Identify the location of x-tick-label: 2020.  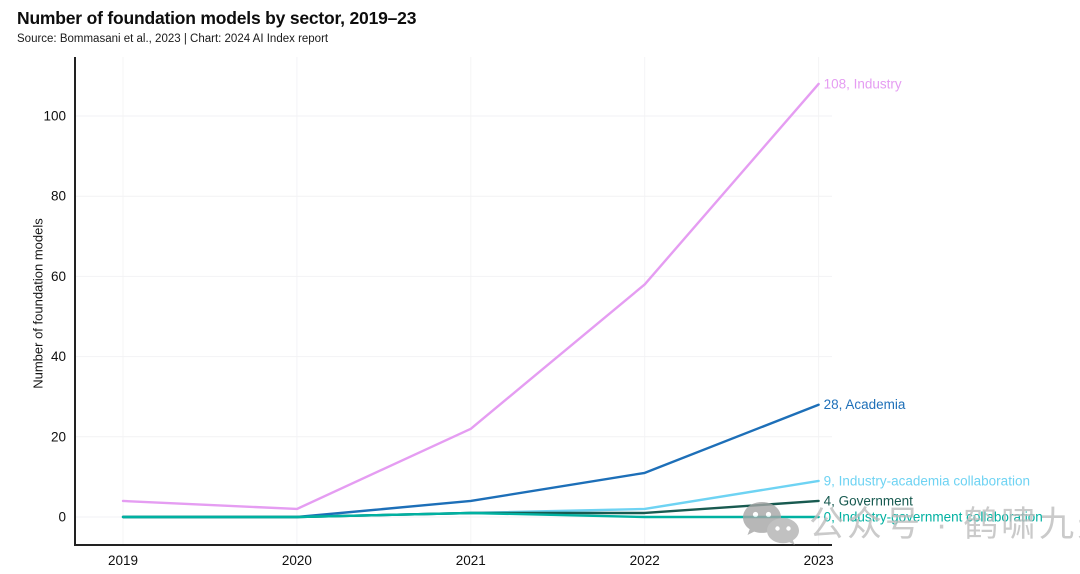
(297, 560).